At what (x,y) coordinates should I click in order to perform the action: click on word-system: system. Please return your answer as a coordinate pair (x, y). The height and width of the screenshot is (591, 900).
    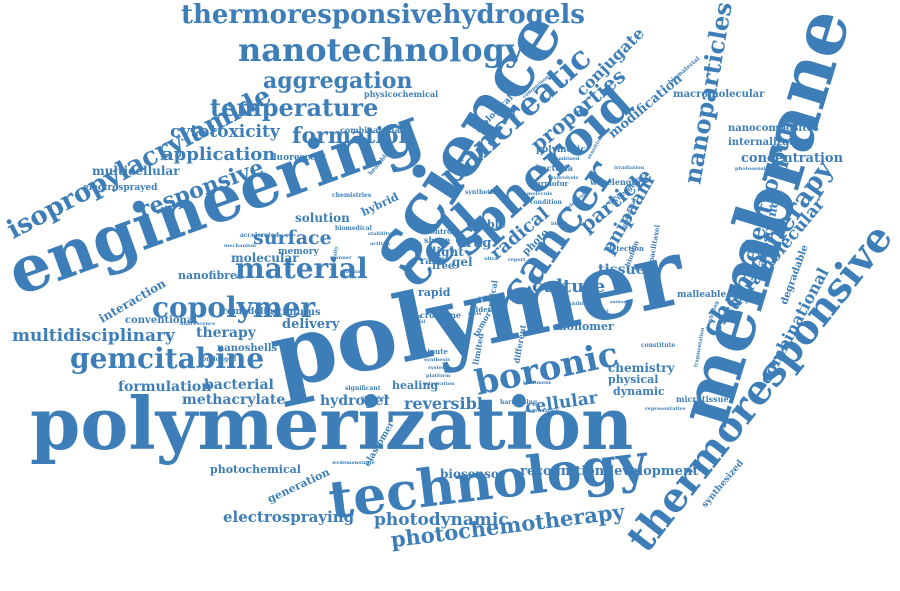
    Looking at the image, I should click on (438, 368).